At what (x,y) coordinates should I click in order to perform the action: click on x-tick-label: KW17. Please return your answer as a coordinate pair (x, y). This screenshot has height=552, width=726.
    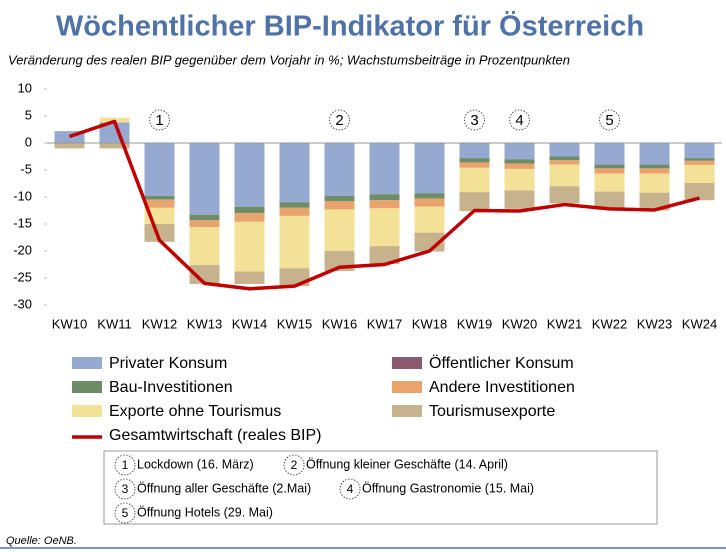
    Looking at the image, I should click on (384, 323).